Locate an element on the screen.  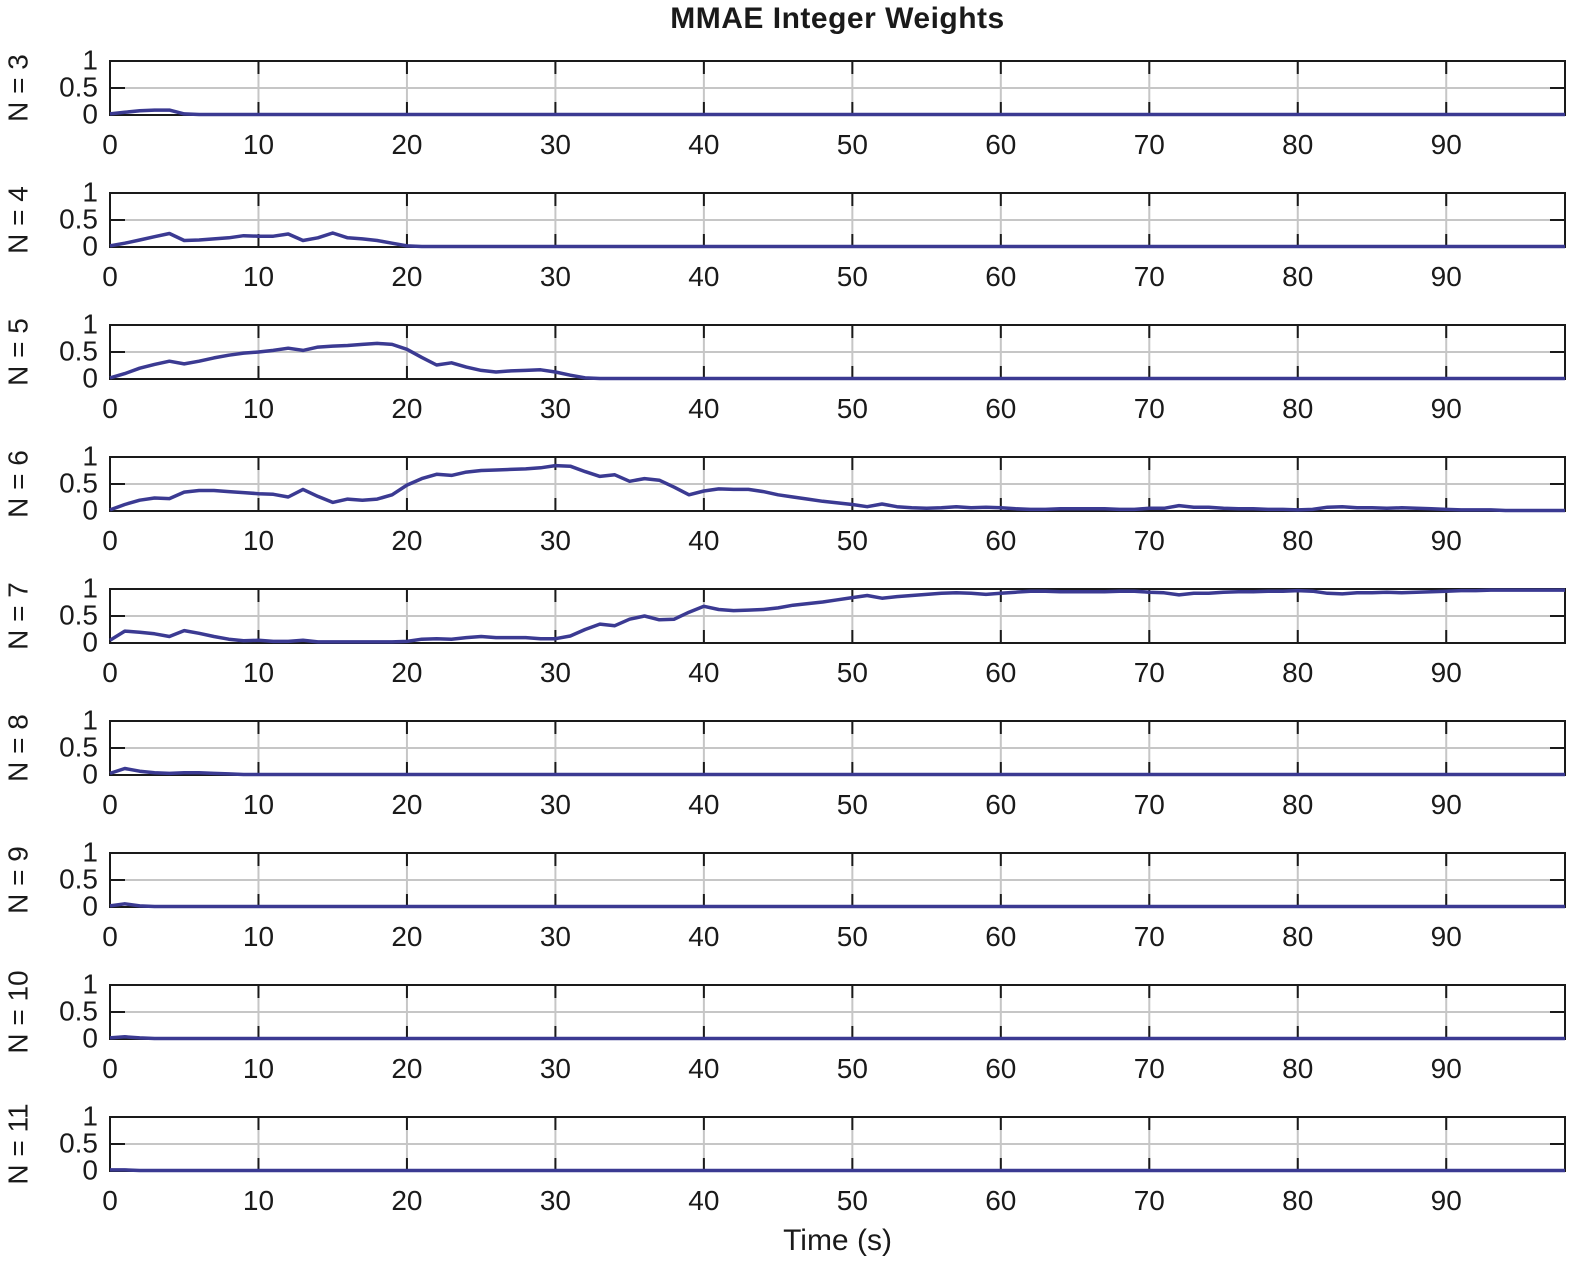
row-label: N = 8 is located at coordinates (17, 748).